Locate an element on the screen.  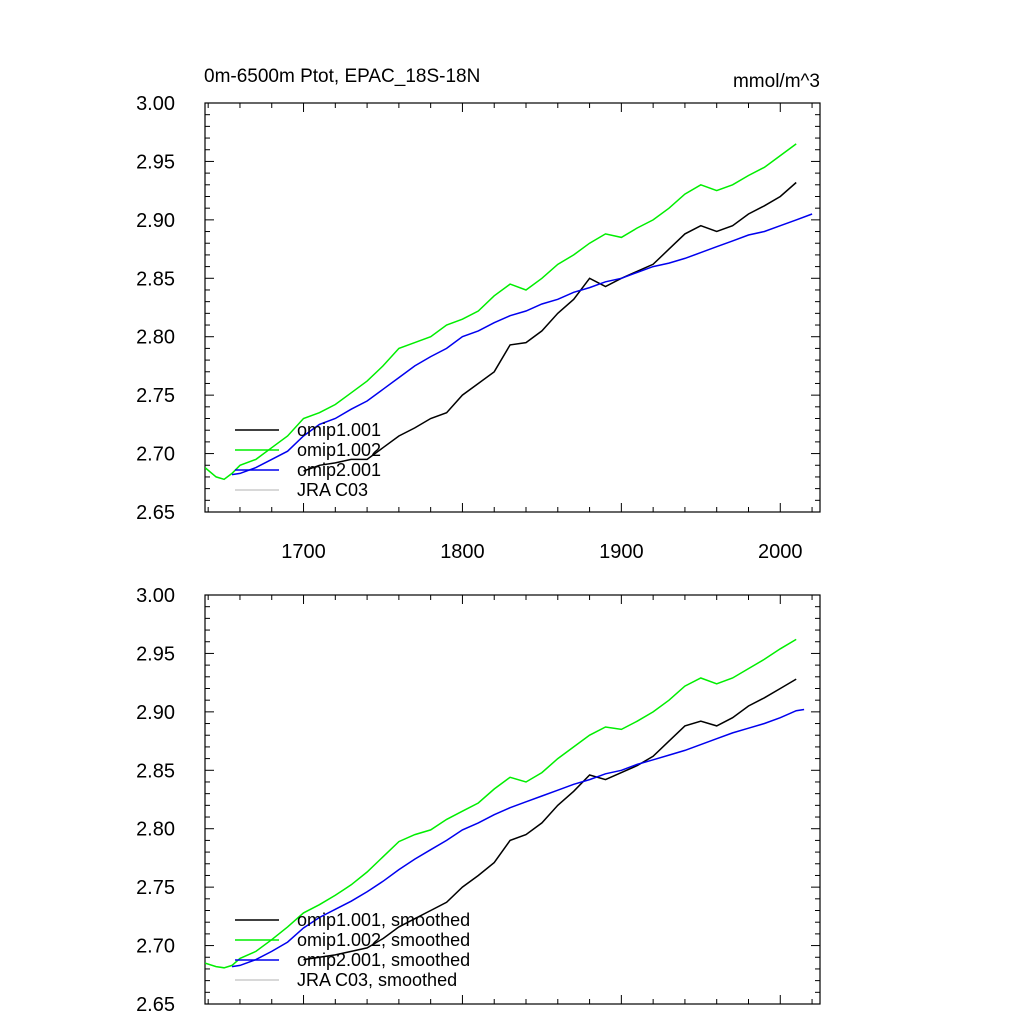
legend-label: omip2.001 is located at coordinates (339, 470).